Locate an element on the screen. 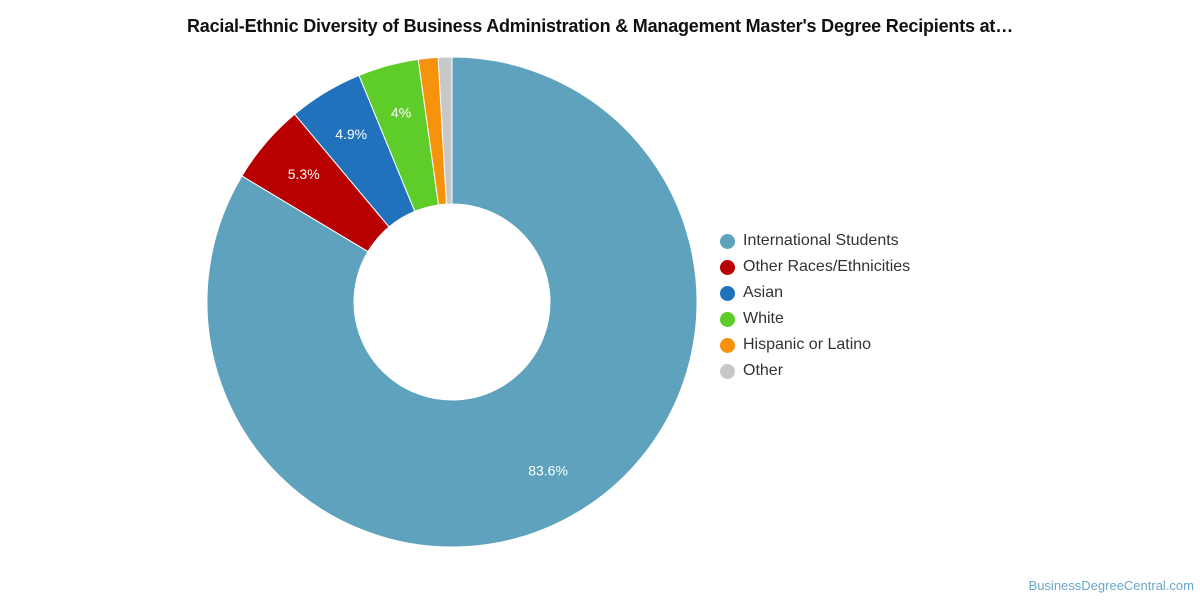 Image resolution: width=1200 pixels, height=600 pixels. legend-label-hispanic-or-latino: Hispanic or Latino is located at coordinates (807, 344).